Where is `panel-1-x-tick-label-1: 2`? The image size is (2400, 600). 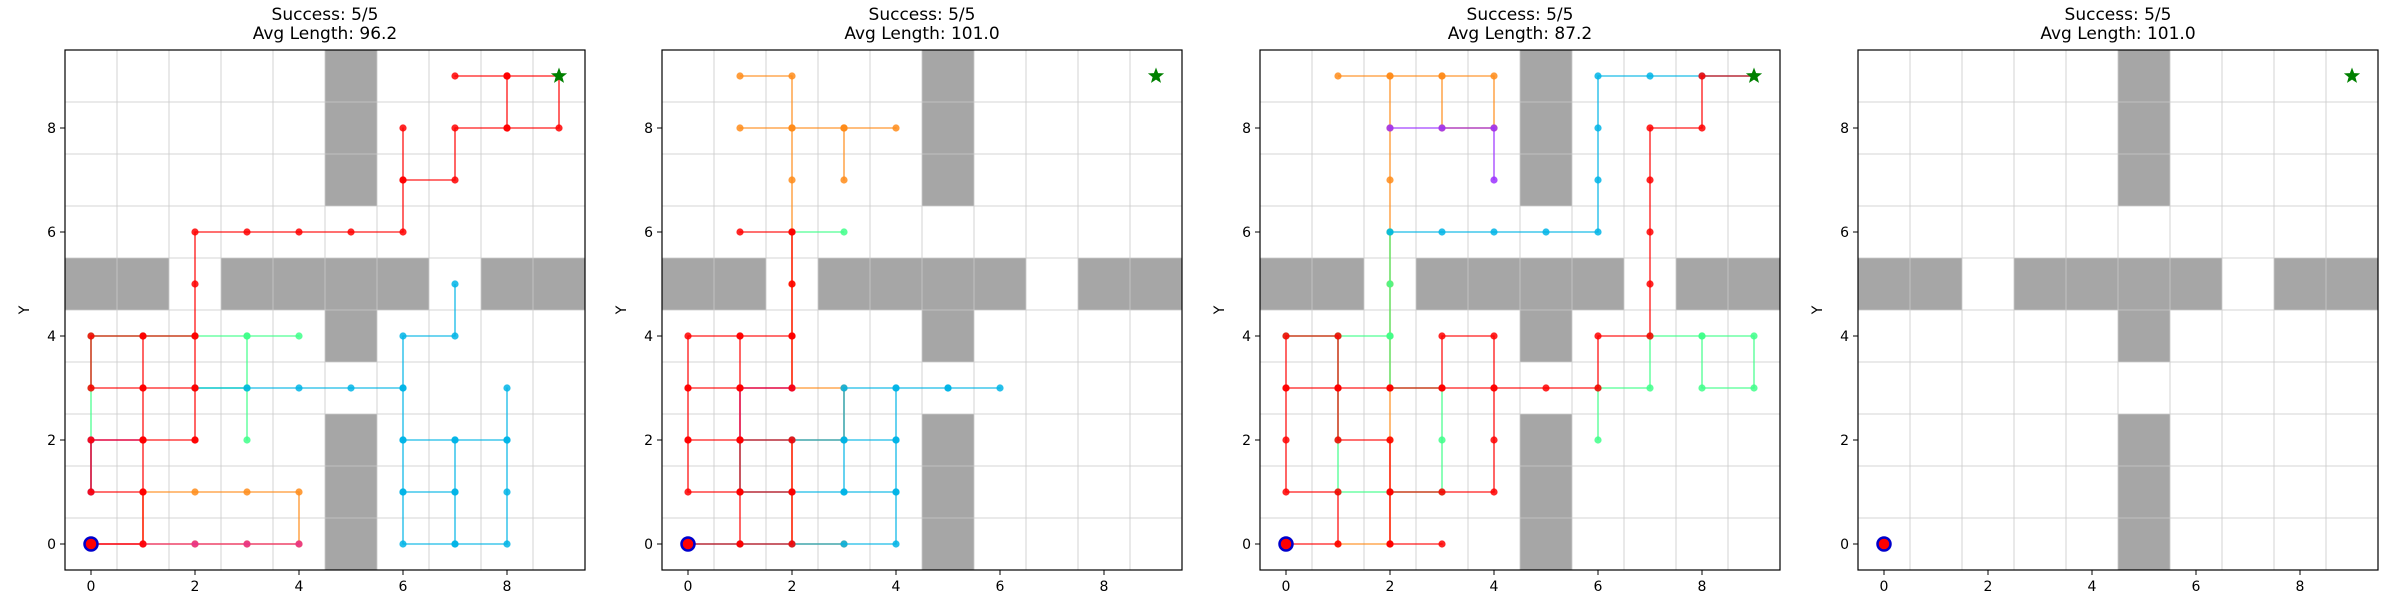
panel-1-x-tick-label-1: 2 is located at coordinates (195, 587).